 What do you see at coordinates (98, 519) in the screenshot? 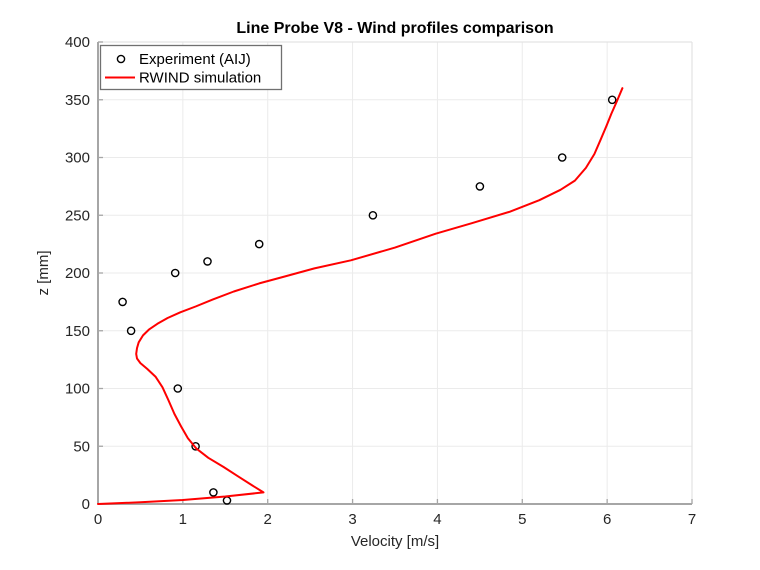
I see `x-tick-label-0: 0` at bounding box center [98, 519].